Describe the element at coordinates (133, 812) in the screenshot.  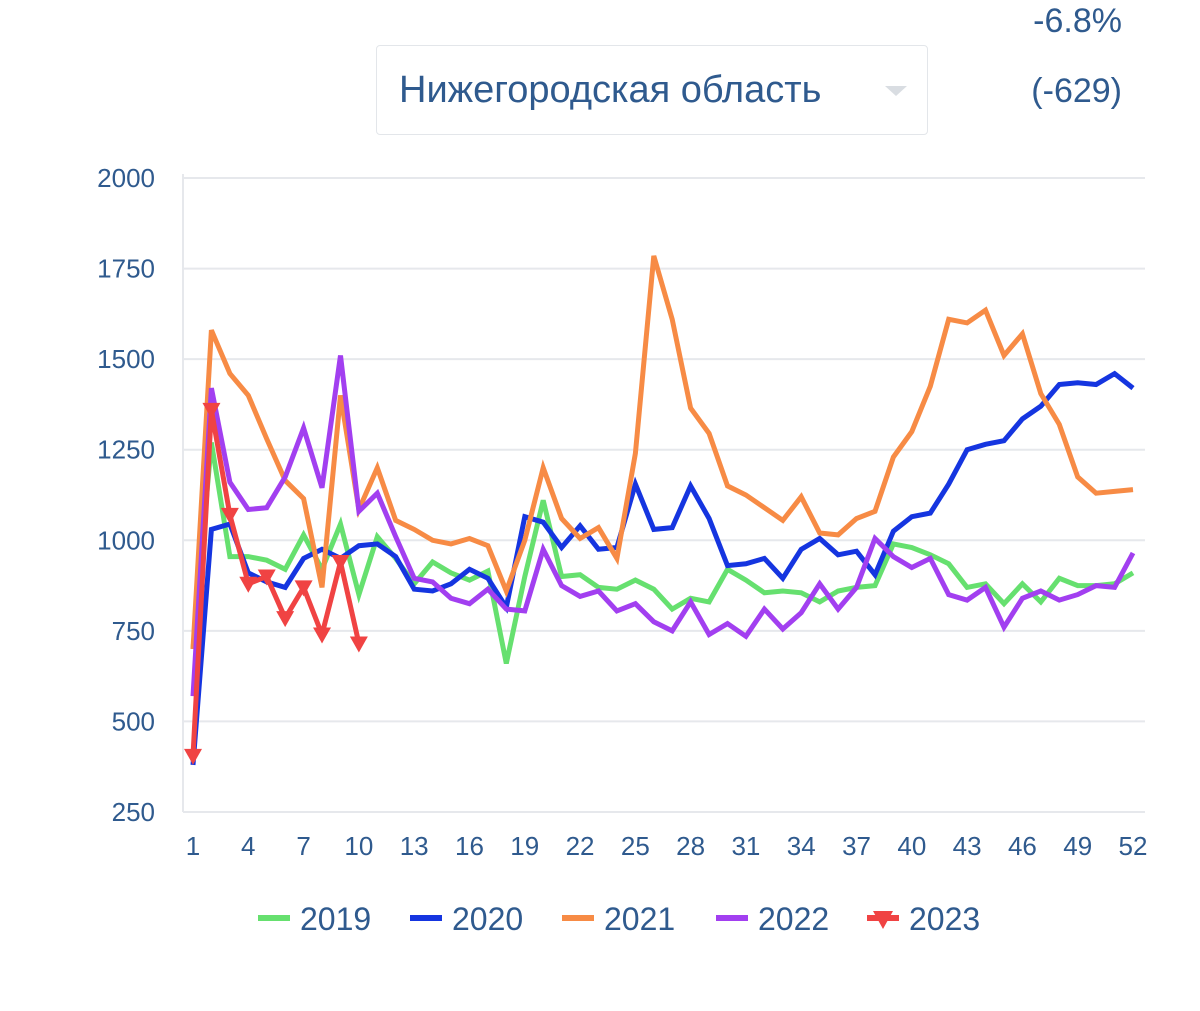
I see `y-tick-label-250: 250` at that location.